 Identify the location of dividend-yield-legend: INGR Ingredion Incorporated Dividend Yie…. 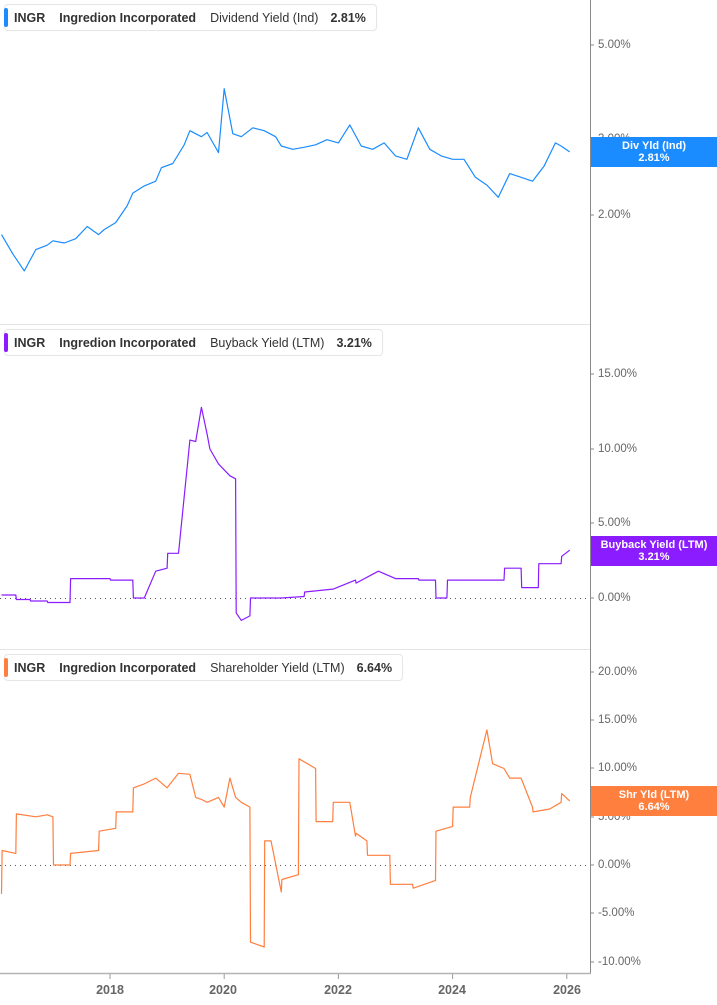
(190, 17).